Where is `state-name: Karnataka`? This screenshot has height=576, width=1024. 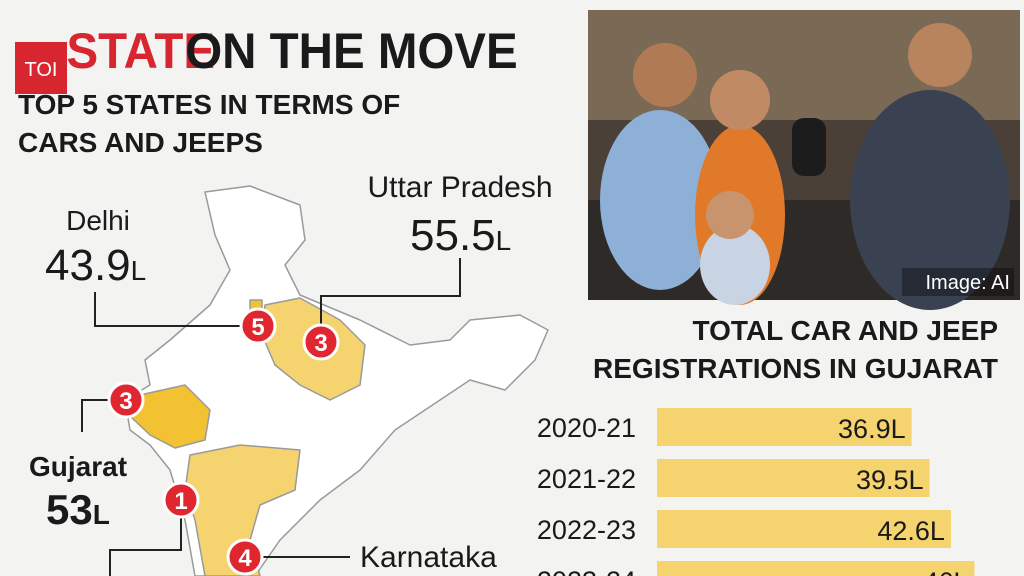 state-name: Karnataka is located at coordinates (428, 557).